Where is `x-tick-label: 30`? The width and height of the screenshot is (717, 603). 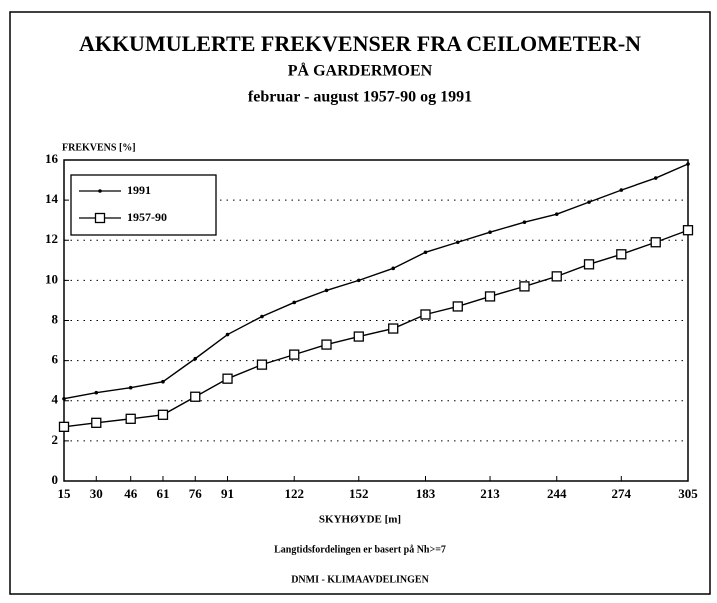
x-tick-label: 30 is located at coordinates (96, 493).